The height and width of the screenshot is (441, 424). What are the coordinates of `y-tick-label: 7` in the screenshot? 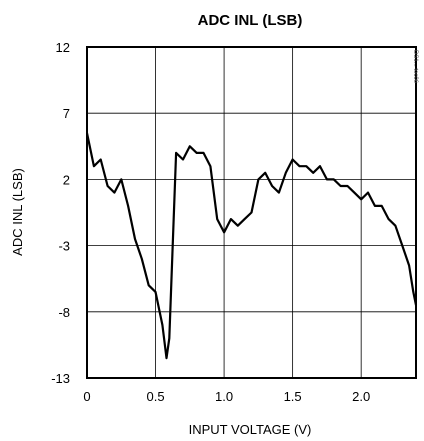 It's located at (66, 113).